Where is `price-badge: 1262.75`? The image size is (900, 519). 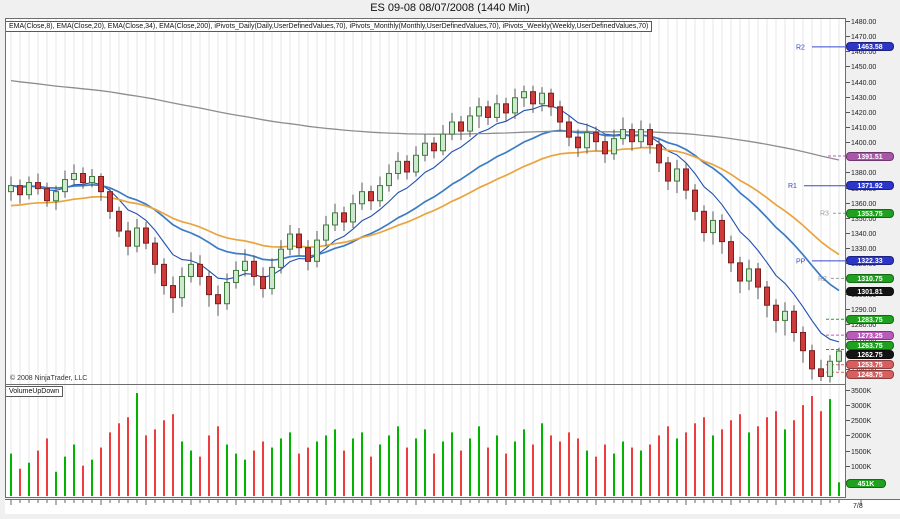 price-badge: 1262.75 is located at coordinates (870, 354).